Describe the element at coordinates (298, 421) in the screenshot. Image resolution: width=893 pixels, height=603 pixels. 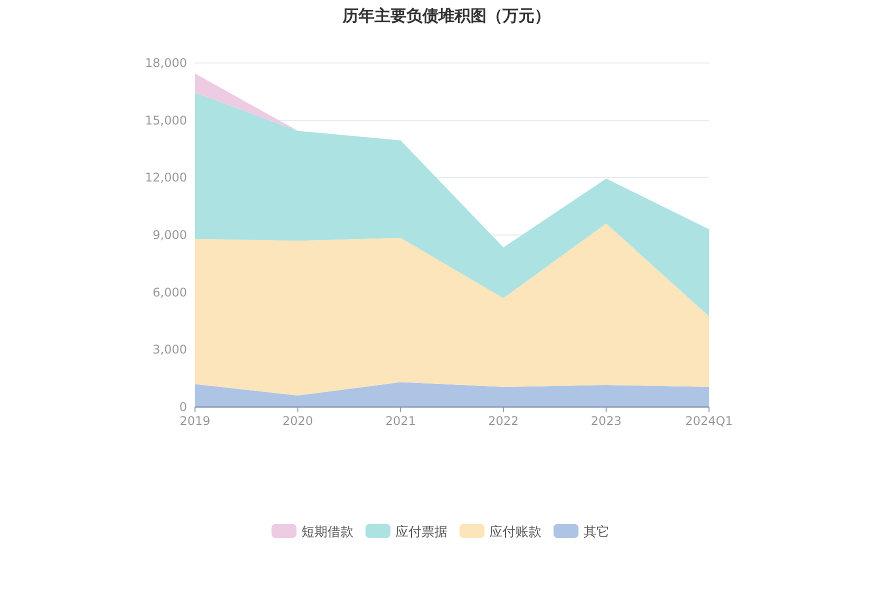
I see `x-tick-label: 2020` at that location.